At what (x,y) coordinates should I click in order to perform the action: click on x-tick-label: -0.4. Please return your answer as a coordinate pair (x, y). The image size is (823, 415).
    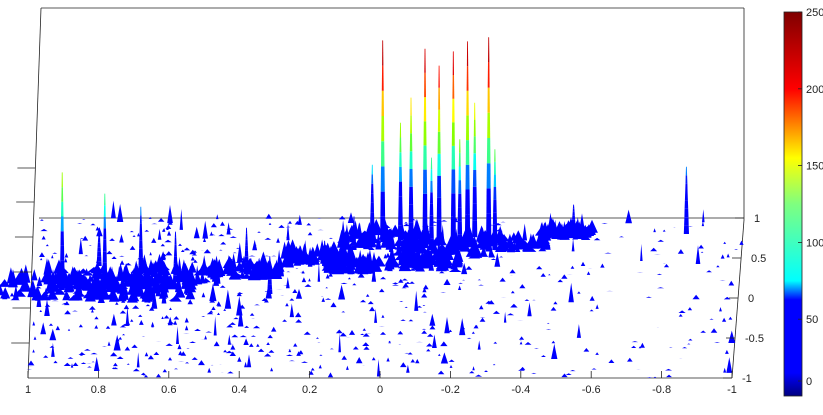
    Looking at the image, I should click on (520, 390).